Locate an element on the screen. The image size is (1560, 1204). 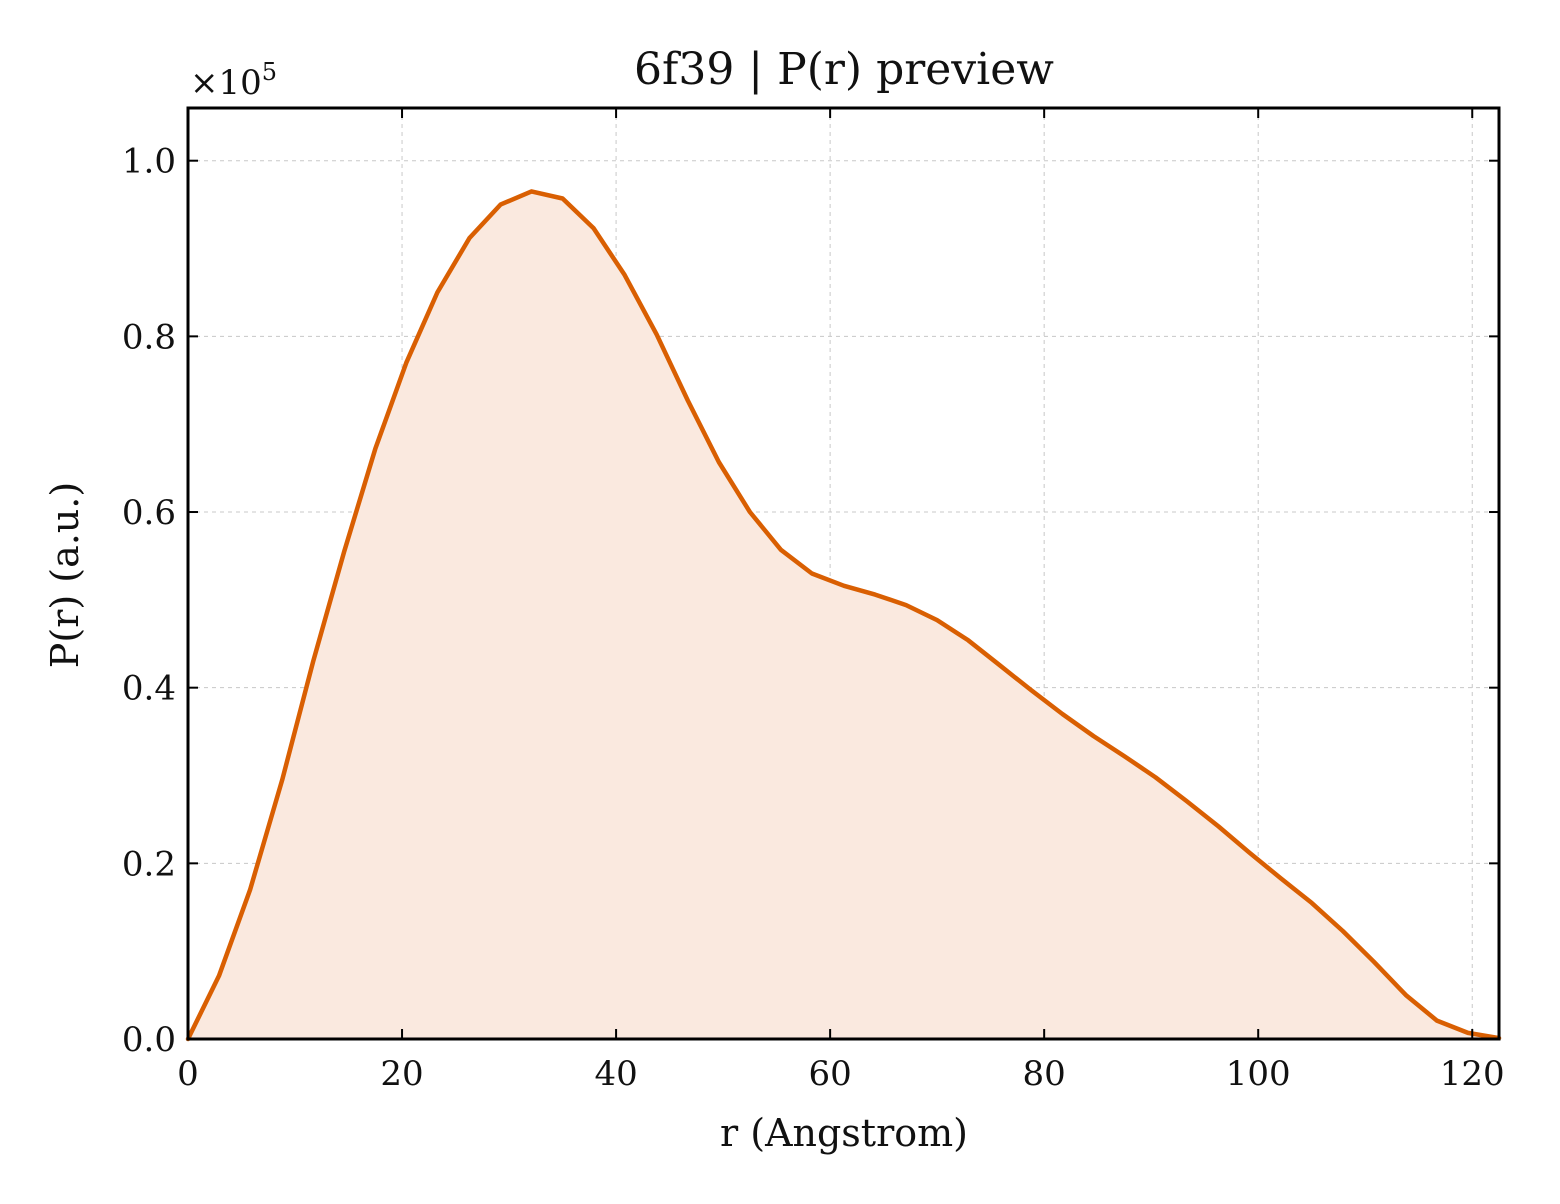
y-tick-label: 0.6 is located at coordinates (149, 513).